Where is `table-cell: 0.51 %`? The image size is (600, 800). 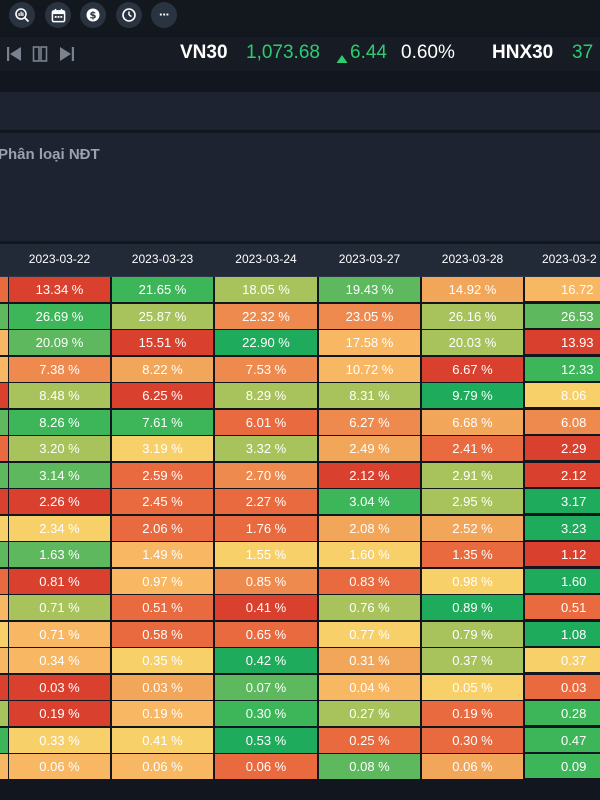 table-cell: 0.51 % is located at coordinates (162, 608).